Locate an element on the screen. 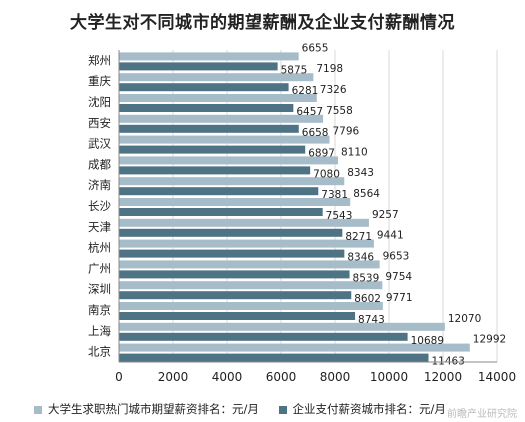 Image resolution: width=525 pixels, height=422 pixels. x-tick-label: 14000 is located at coordinates (497, 377).